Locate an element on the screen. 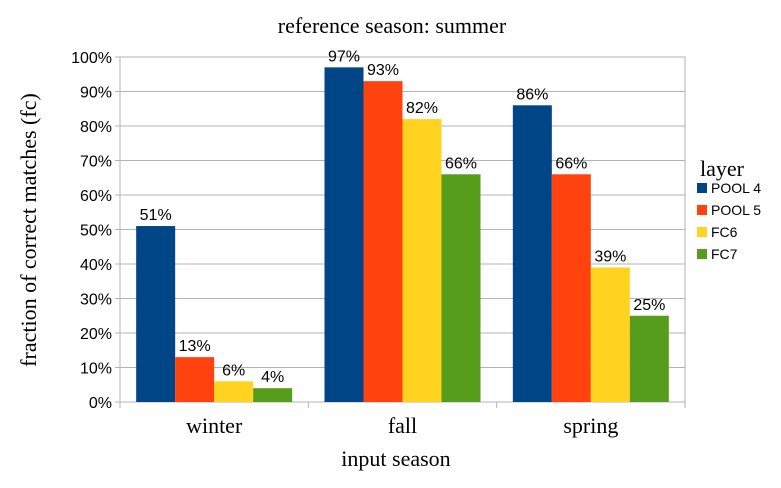 The height and width of the screenshot is (488, 781). data-label: 51% is located at coordinates (156, 215).